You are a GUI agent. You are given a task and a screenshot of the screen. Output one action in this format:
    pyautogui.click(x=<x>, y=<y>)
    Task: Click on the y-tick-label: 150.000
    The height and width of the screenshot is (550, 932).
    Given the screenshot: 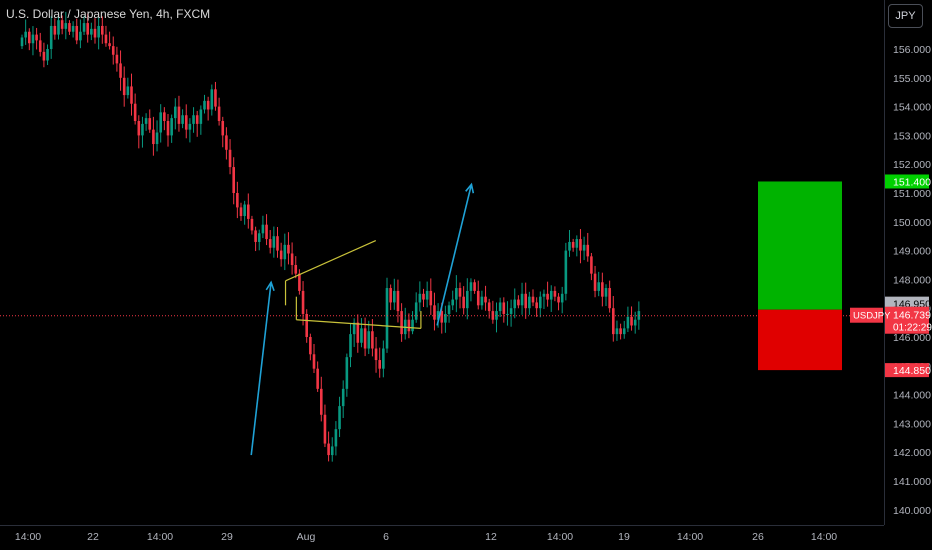 What is the action you would take?
    pyautogui.click(x=912, y=223)
    